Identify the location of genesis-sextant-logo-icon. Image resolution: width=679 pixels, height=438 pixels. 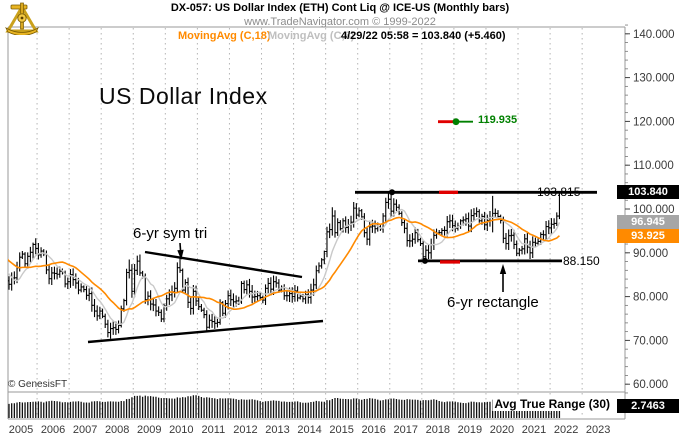
(22, 18).